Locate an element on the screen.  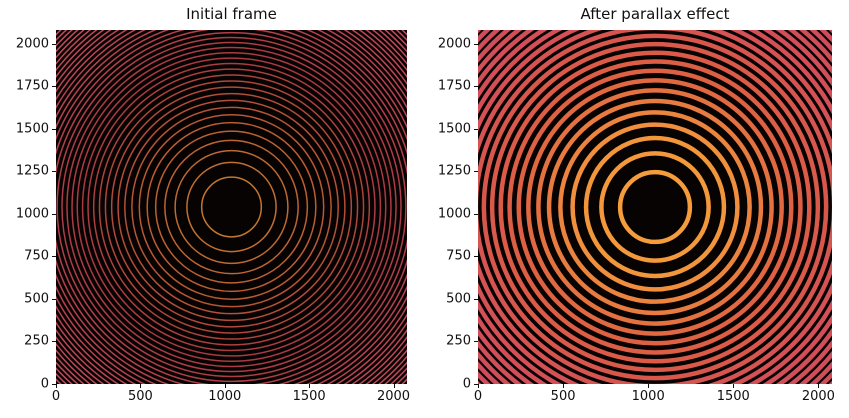
x-tick-label: 2000 is located at coordinates (393, 396).